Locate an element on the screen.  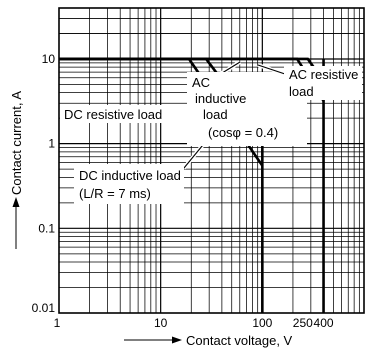
y-tick-labels: 10 1 0.1 0.01 is located at coordinates (44, 183).